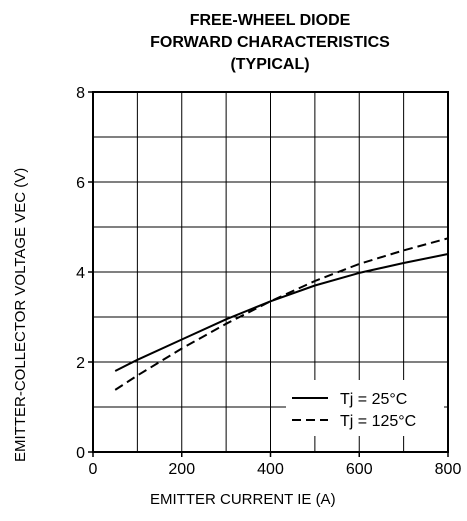 The height and width of the screenshot is (521, 467). Describe the element at coordinates (80, 93) in the screenshot. I see `y-tick-label: 8` at that location.